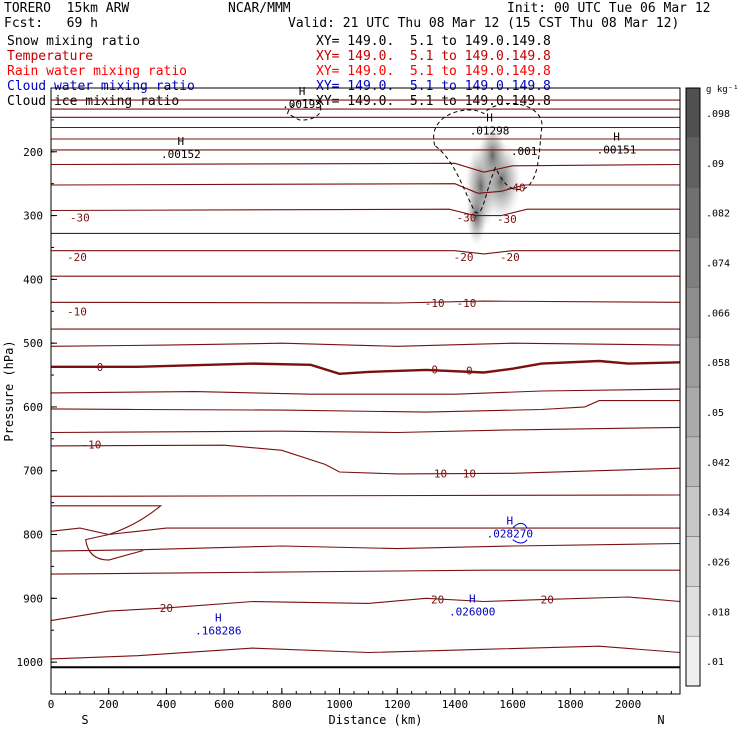 This screenshot has height=740, width=740. What do you see at coordinates (616, 137) in the screenshot?
I see `extremum-mark-4: H` at bounding box center [616, 137].